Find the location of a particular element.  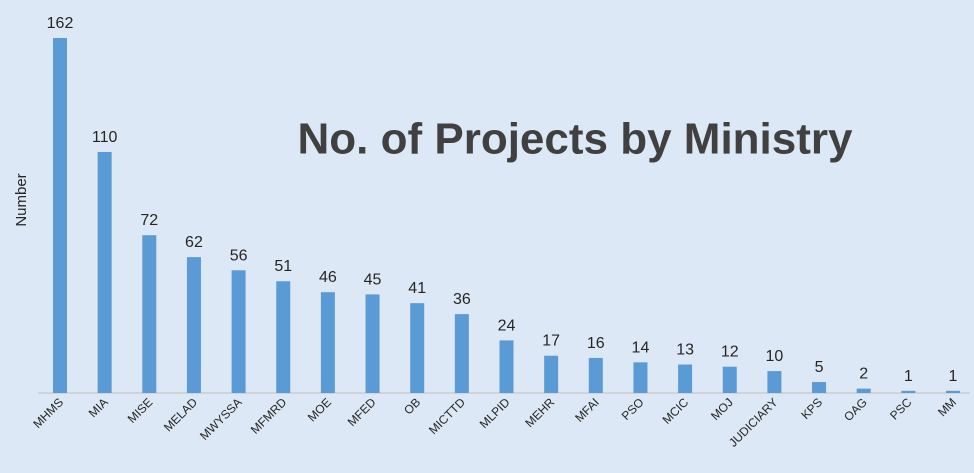

x-tick-label: MFAI is located at coordinates (587, 410).